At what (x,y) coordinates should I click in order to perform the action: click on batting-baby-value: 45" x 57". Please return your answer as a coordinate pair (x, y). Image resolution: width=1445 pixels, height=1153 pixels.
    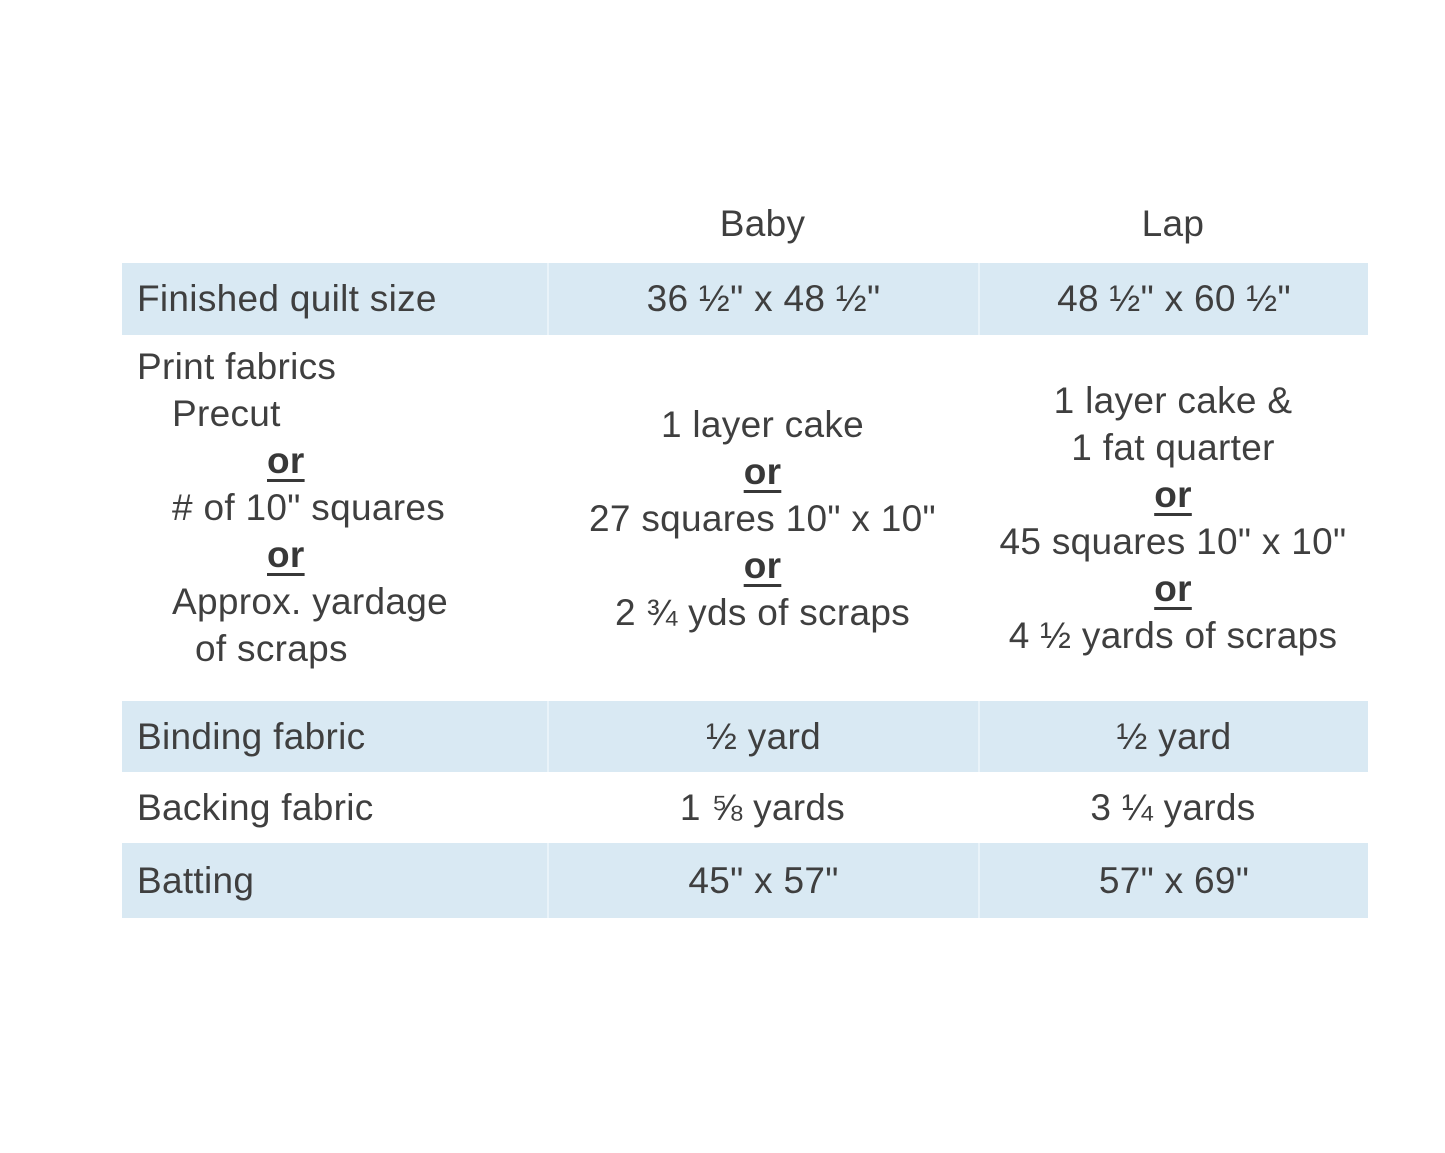
    Looking at the image, I should click on (762, 880).